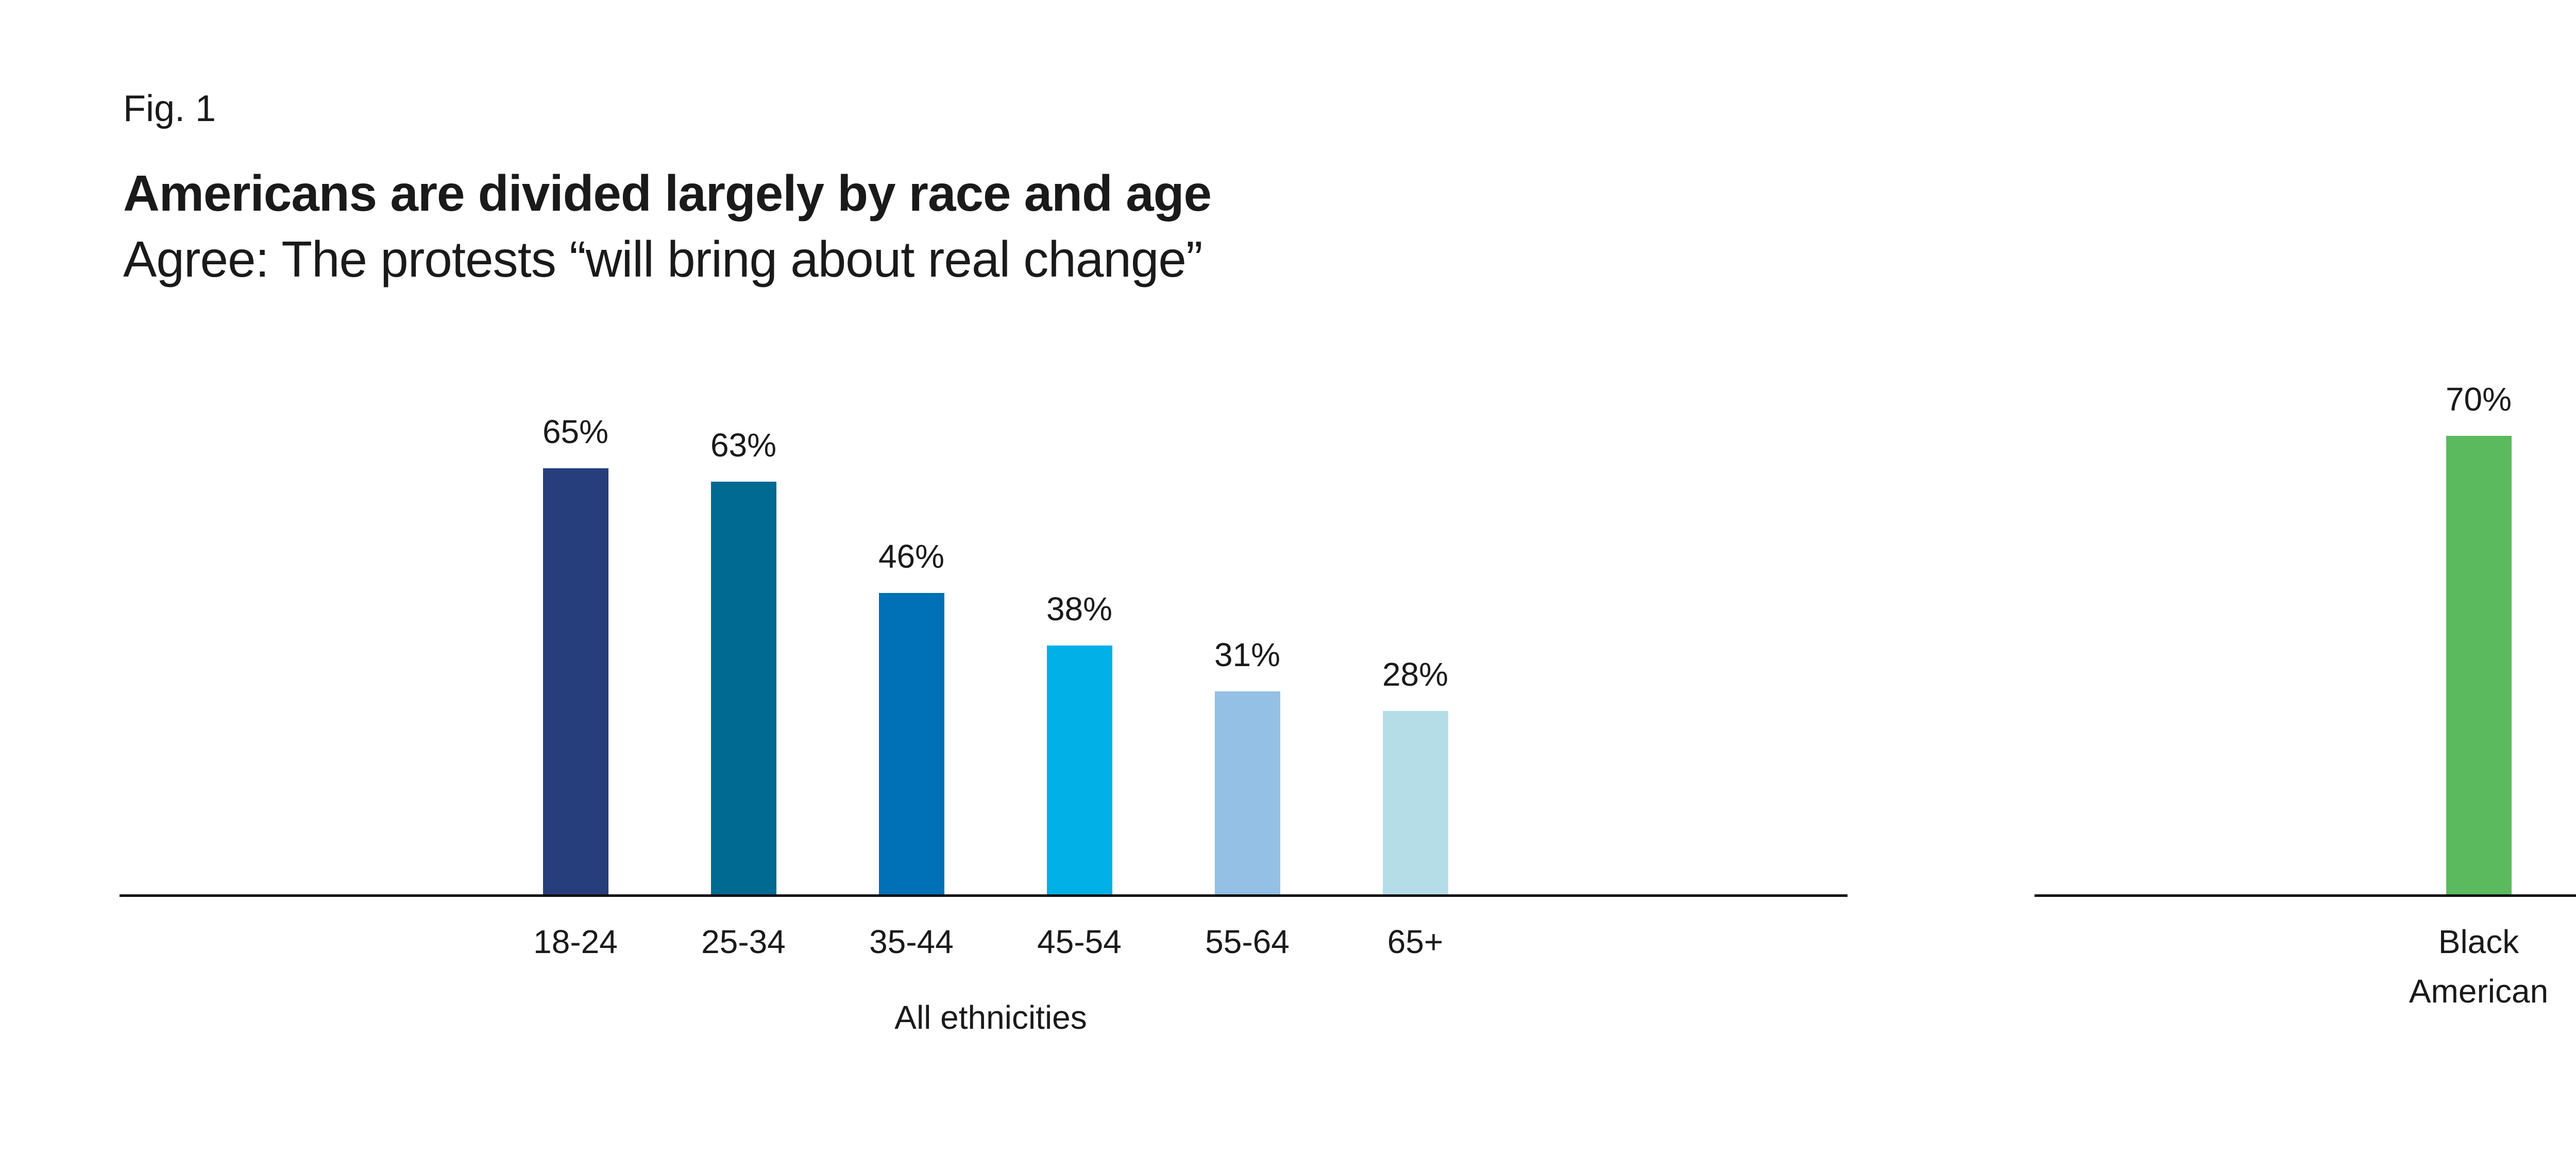  Describe the element at coordinates (743, 941) in the screenshot. I see `x-tick-label: 25-34` at that location.